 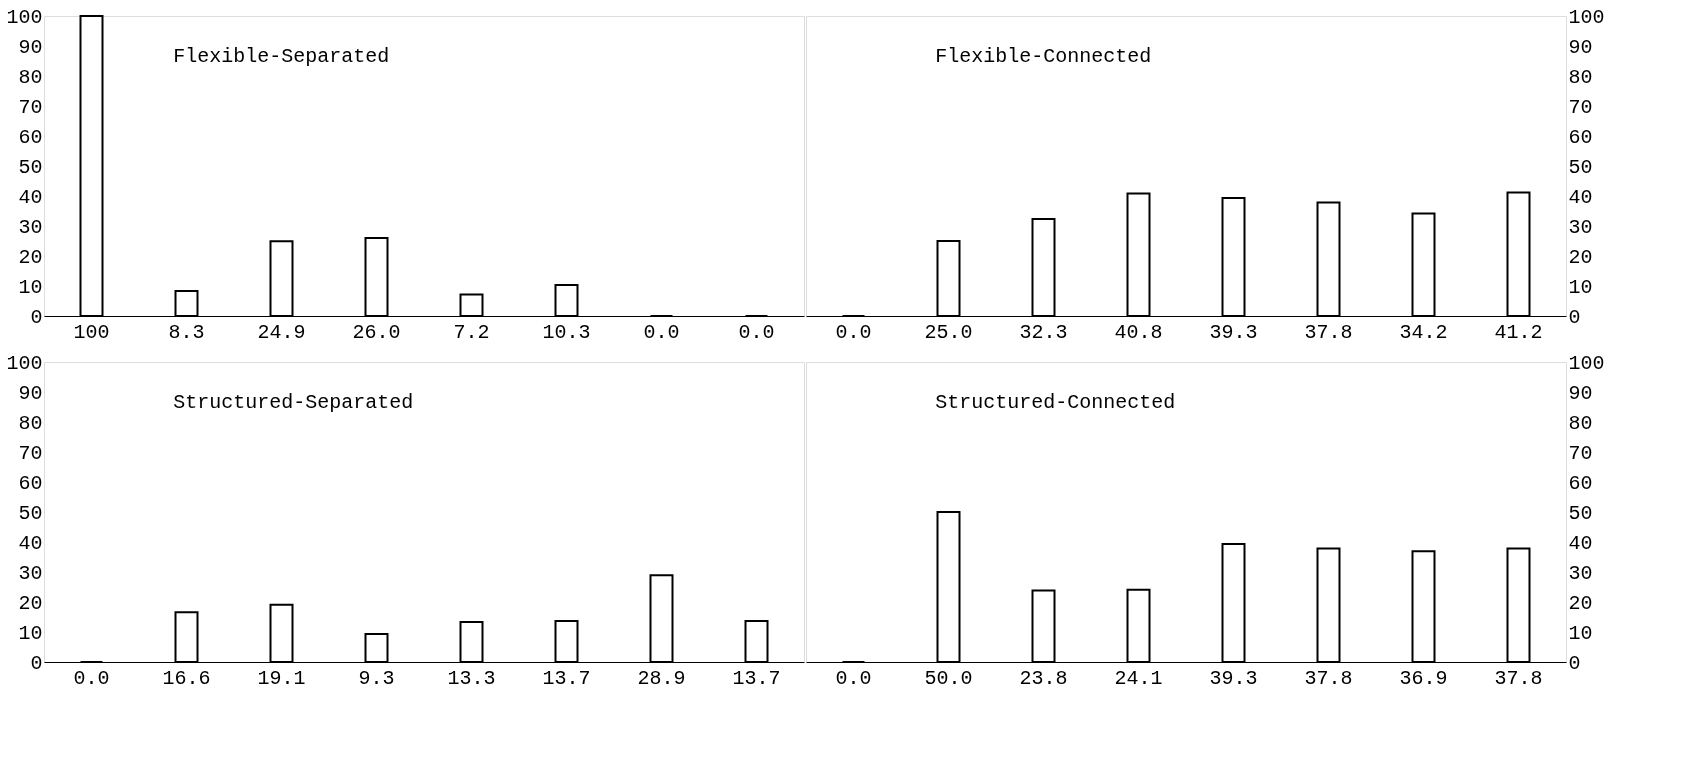 I want to click on data-label: 13.3, so click(x=471, y=678).